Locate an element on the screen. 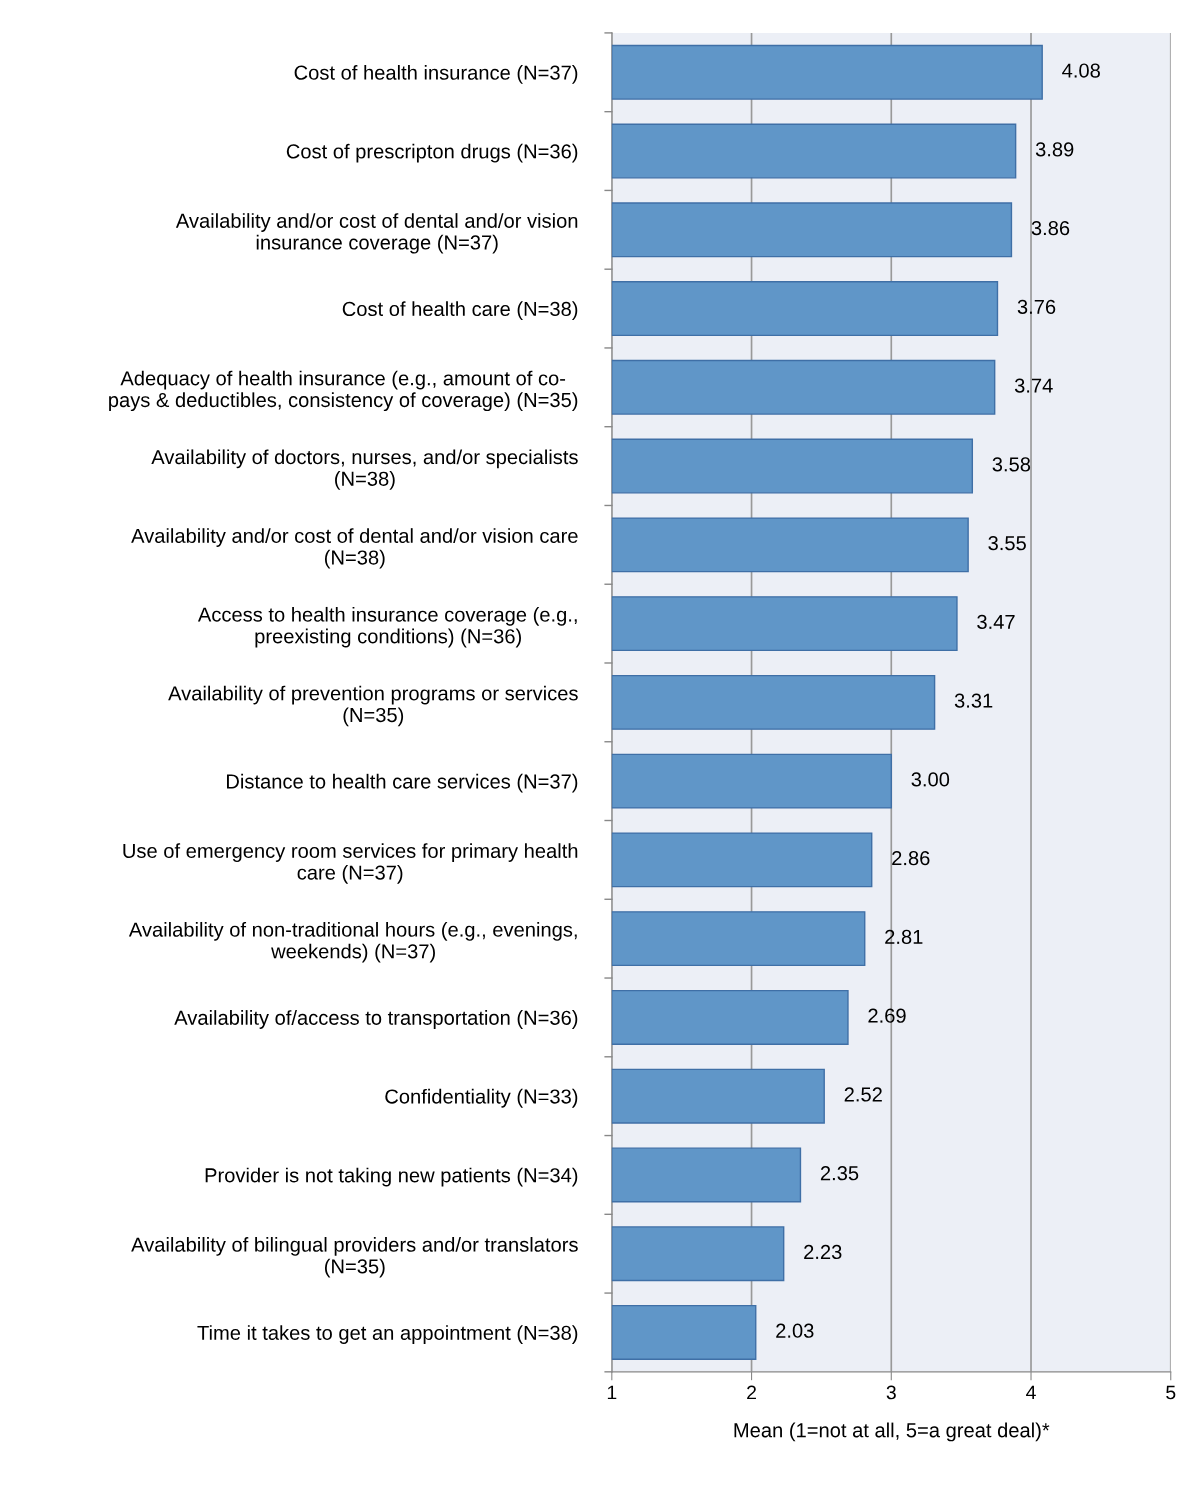 This screenshot has height=1496, width=1202. x-tick-label: 3 is located at coordinates (891, 1392).